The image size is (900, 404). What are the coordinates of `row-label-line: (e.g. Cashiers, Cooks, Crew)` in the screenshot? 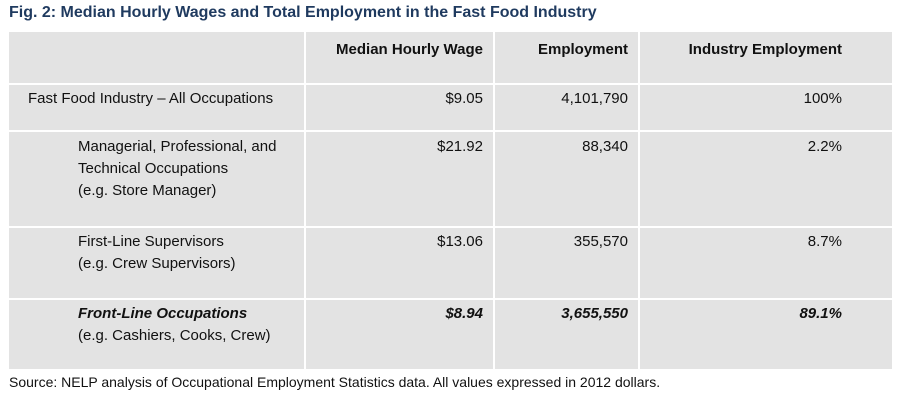 It's located at (174, 335).